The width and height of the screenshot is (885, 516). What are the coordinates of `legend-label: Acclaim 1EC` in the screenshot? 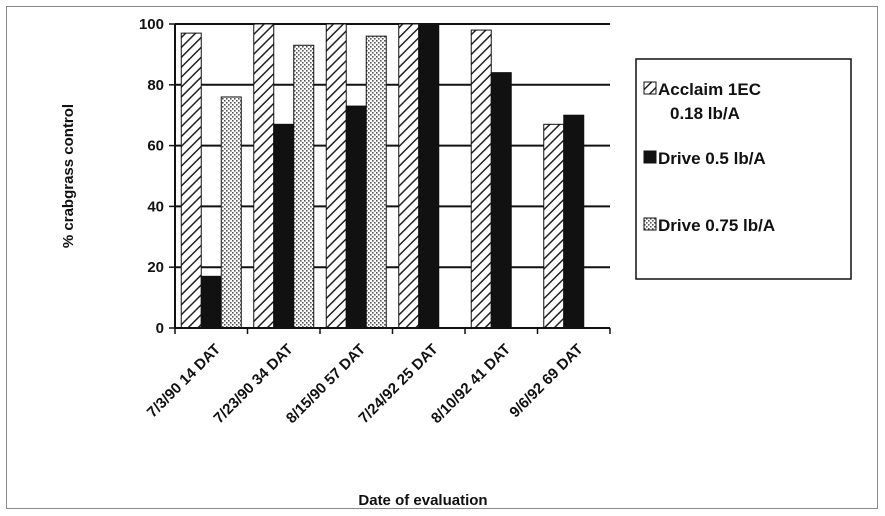 It's located at (709, 89).